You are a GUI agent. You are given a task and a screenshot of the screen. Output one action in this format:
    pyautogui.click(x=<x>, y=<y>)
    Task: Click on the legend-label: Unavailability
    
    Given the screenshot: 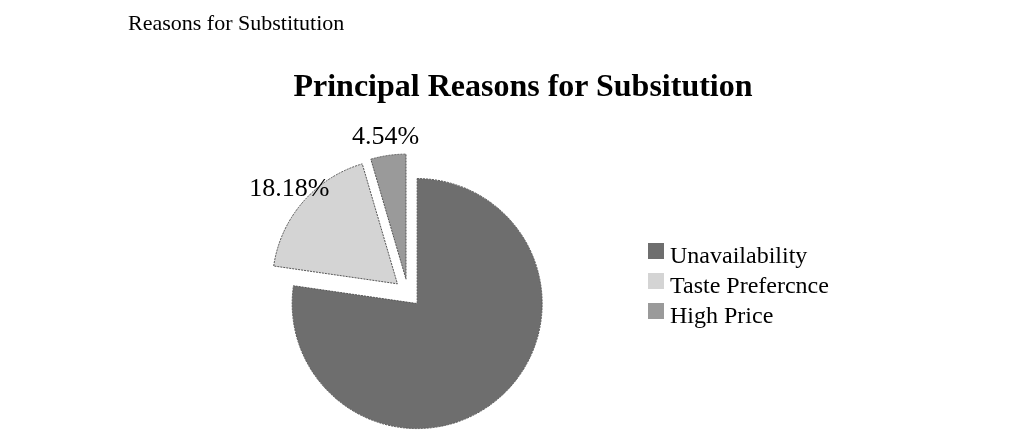 What is the action you would take?
    pyautogui.click(x=739, y=254)
    